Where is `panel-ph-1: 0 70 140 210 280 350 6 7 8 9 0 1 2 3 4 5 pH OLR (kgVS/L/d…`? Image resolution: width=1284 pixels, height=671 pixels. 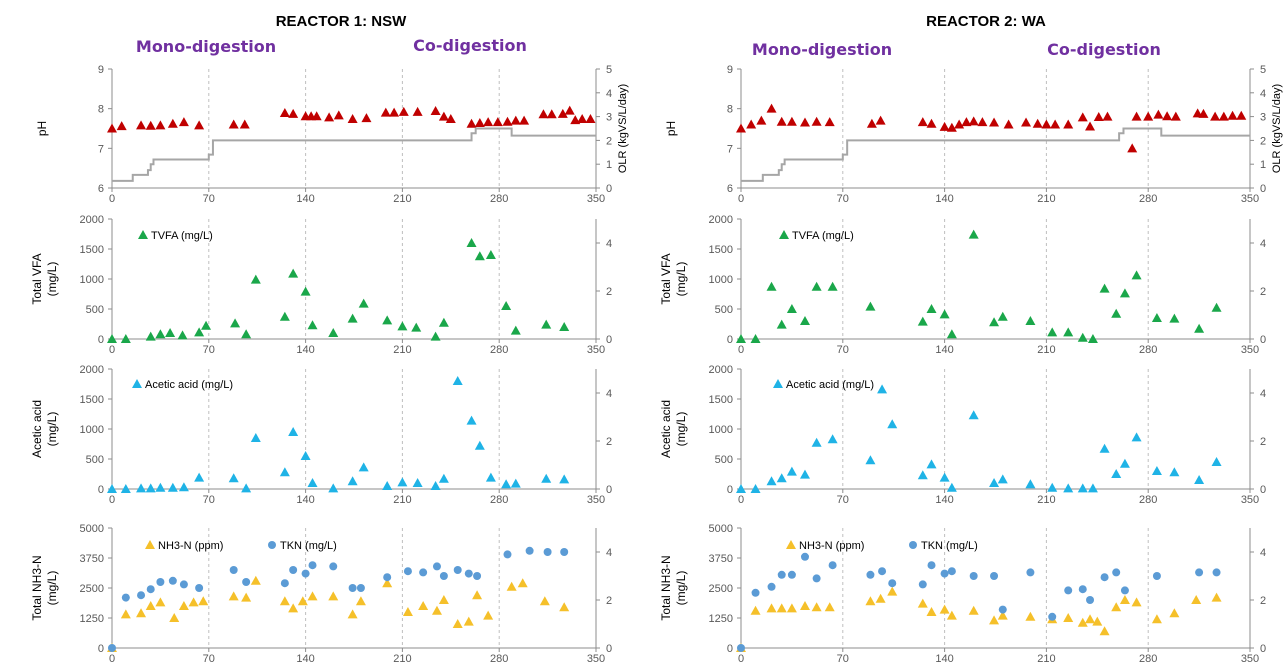 panel-ph-1: 0 70 140 210 280 350 6 7 8 9 0 1 2 3 4 5 pH OLR (kgVS/L/d… is located at coordinates (332, 134).